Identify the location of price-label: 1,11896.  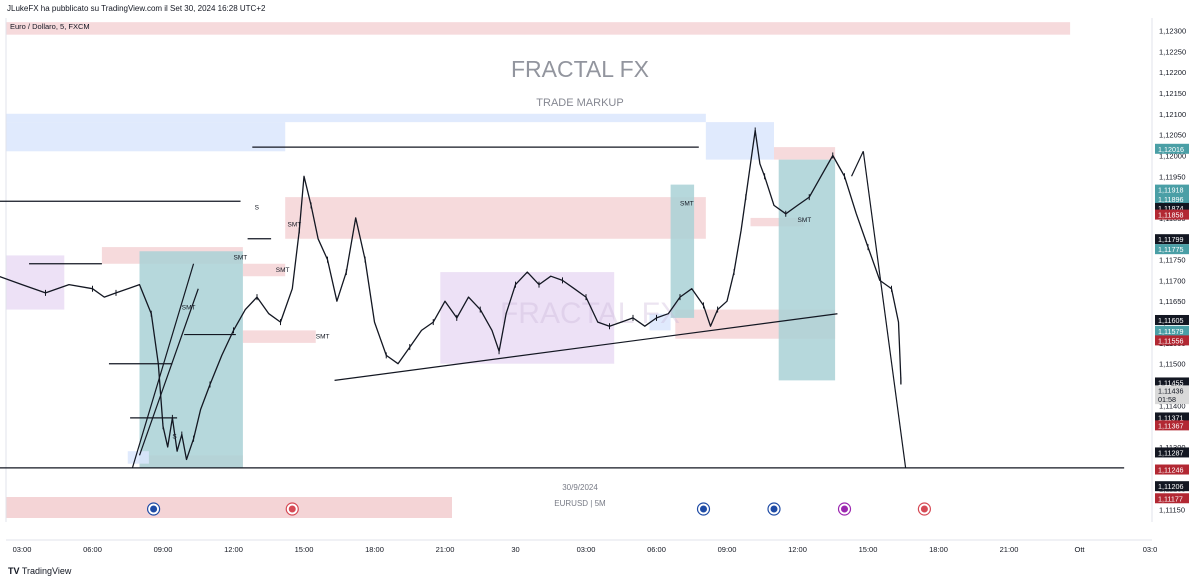
(1170, 199).